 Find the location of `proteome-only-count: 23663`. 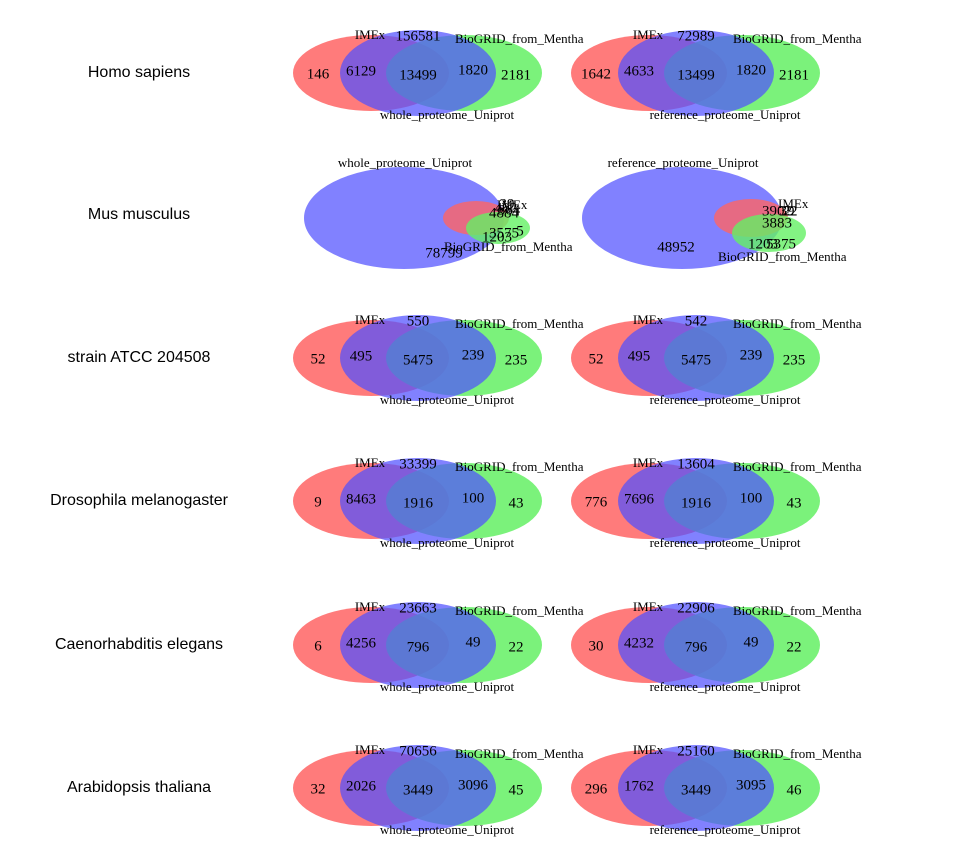

proteome-only-count: 23663 is located at coordinates (418, 608).